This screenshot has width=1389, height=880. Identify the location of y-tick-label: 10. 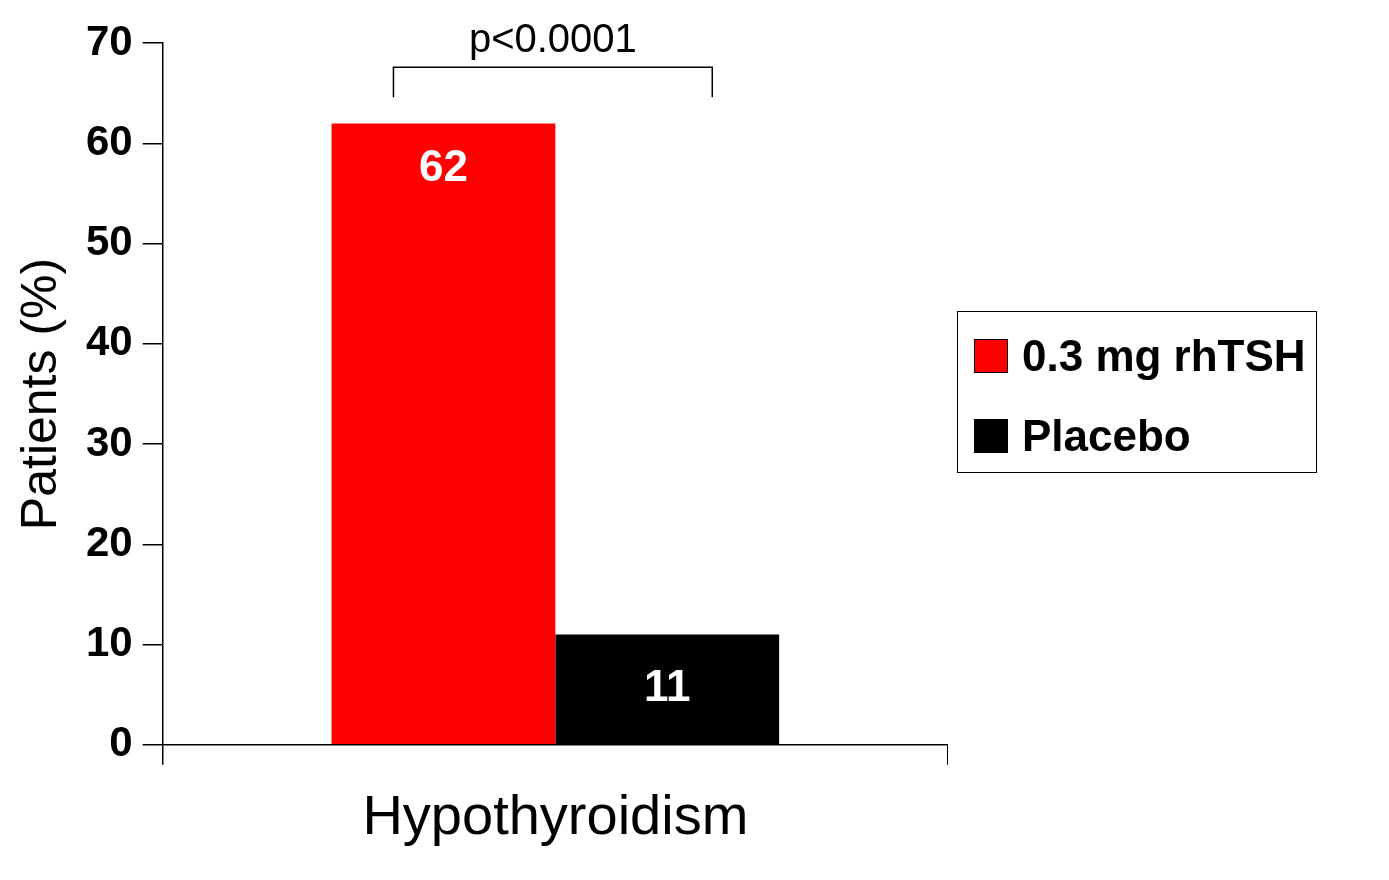
(109, 642).